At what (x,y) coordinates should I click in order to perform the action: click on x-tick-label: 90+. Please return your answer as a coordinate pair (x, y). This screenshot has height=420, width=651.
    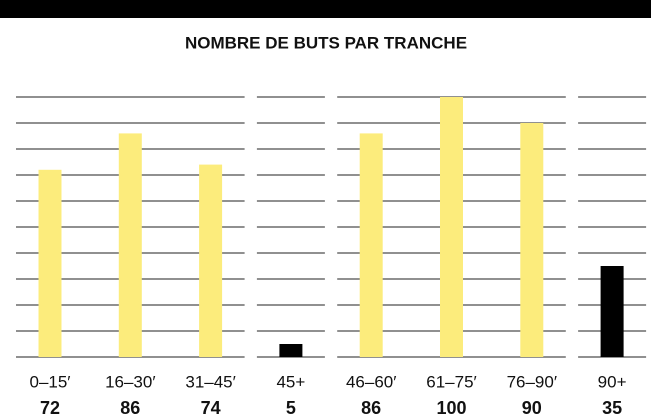
    Looking at the image, I should click on (612, 381).